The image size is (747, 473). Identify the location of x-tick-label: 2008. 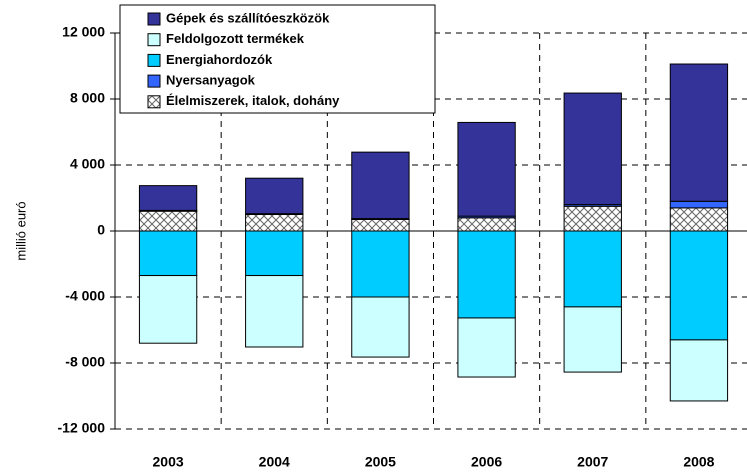
(698, 462).